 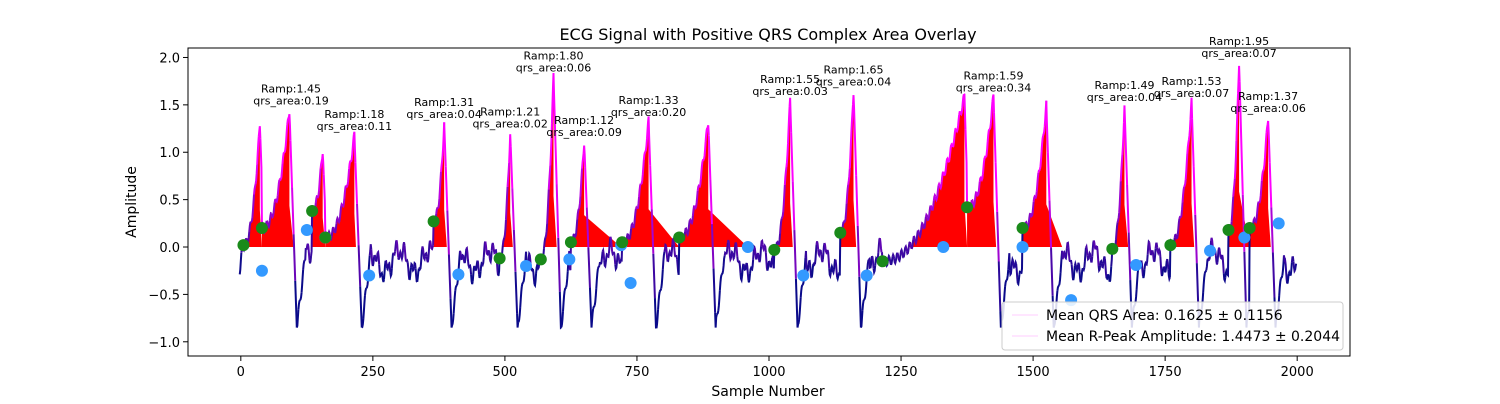 What do you see at coordinates (168, 201) in the screenshot?
I see `y-axis-ticks: −1.0 −0.5 0.0 0.5 1.0 1.5 2.0` at bounding box center [168, 201].